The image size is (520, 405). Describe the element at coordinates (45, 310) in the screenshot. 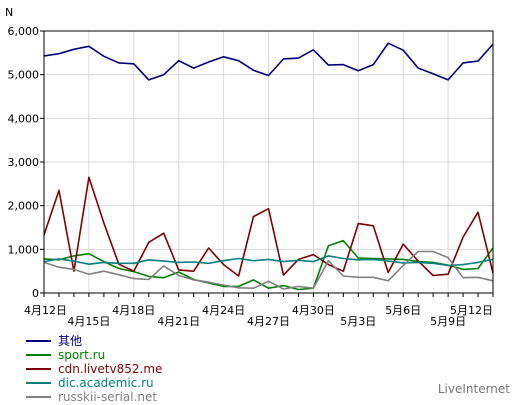

I see `x-tick-label: 4月12日` at that location.